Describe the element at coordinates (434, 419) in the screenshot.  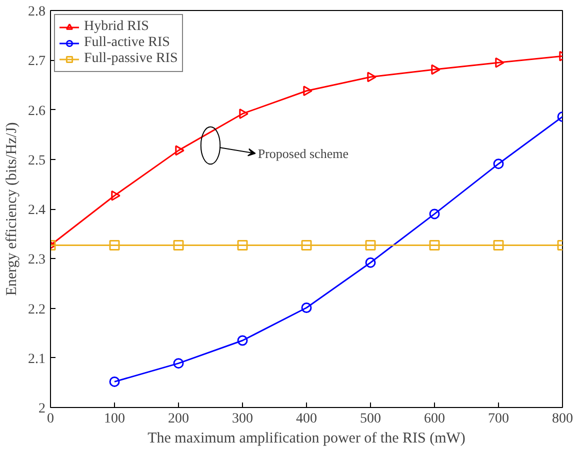
I see `x-tick-label: 600` at that location.